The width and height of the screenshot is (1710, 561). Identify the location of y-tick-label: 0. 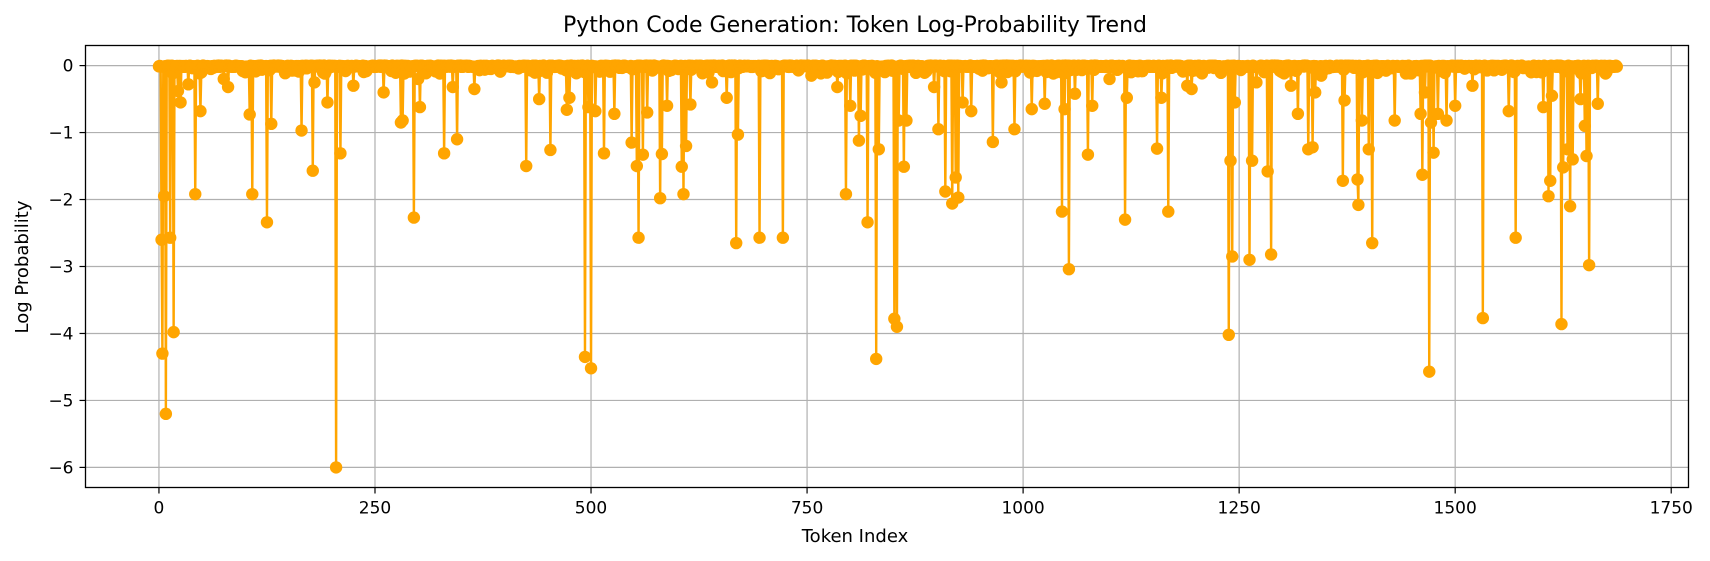
(68, 67).